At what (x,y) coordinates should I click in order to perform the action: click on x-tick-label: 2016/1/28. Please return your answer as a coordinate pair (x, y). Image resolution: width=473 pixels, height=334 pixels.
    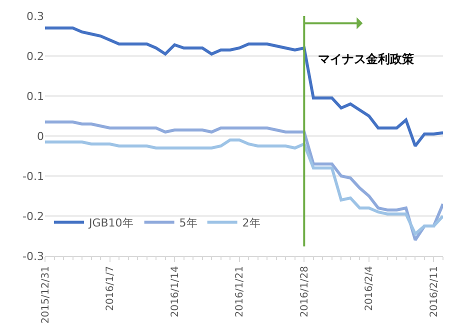
    Looking at the image, I should click on (304, 292).